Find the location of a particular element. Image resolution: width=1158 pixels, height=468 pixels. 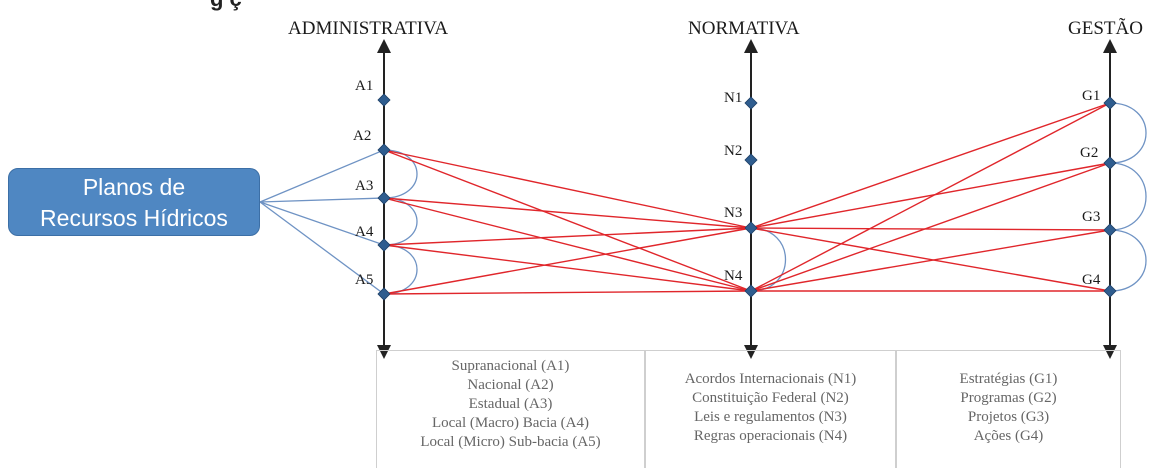

legend-admin-item: Local (Macro) Bacia (A4) is located at coordinates (510, 423).